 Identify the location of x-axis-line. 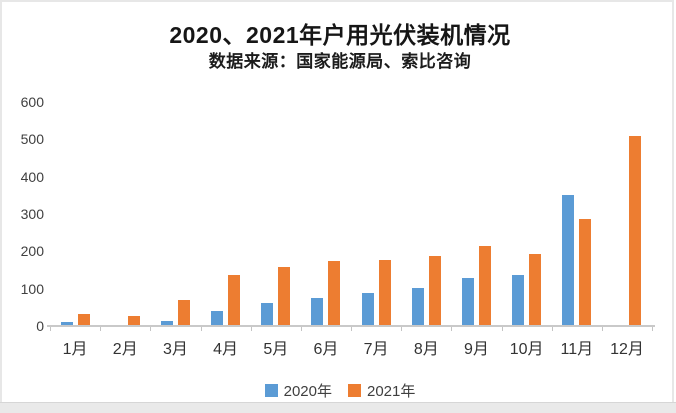
(351, 326).